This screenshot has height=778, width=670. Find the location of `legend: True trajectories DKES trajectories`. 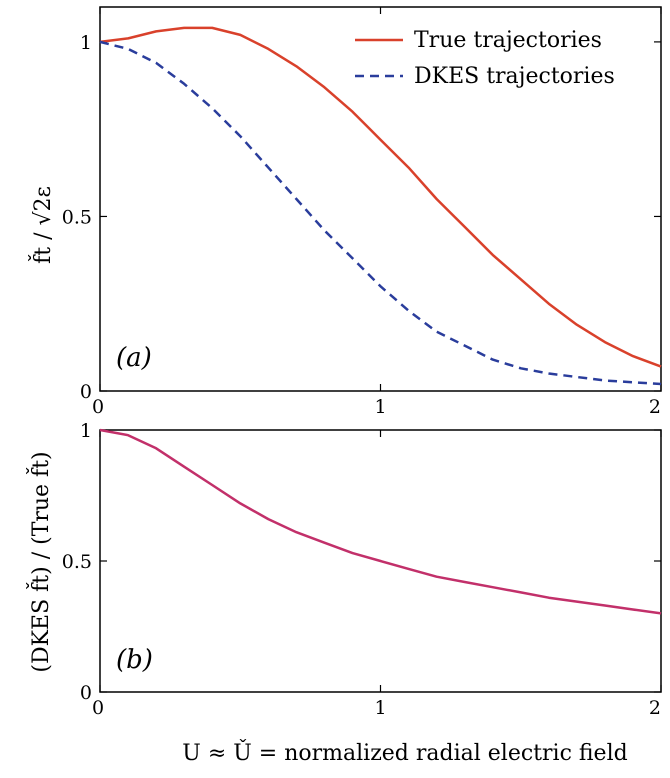

legend: True trajectories DKES trajectories is located at coordinates (485, 58).